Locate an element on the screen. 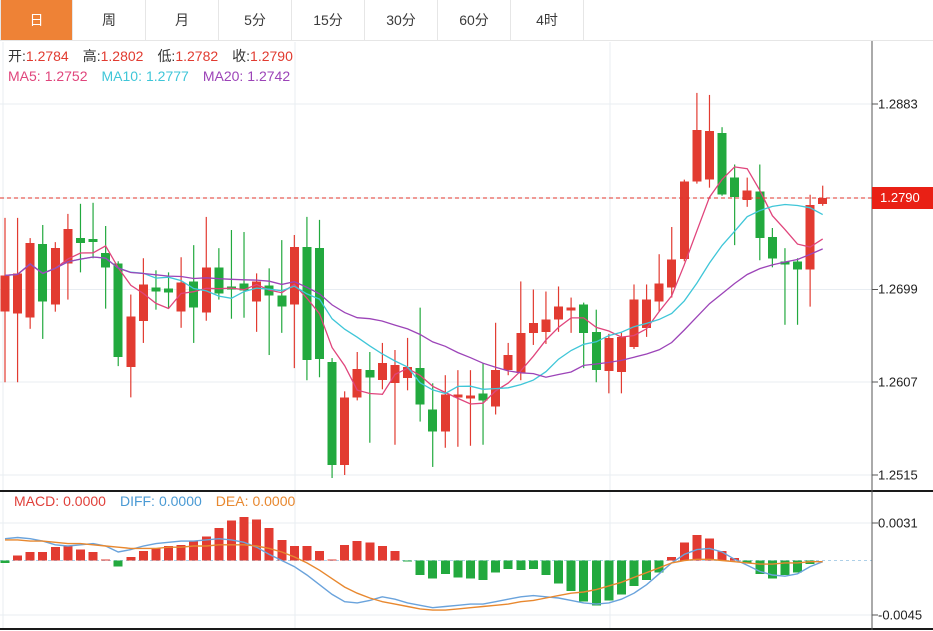 Image resolution: width=933 pixels, height=631 pixels. macd-tick-label: 0.0031 is located at coordinates (898, 523).